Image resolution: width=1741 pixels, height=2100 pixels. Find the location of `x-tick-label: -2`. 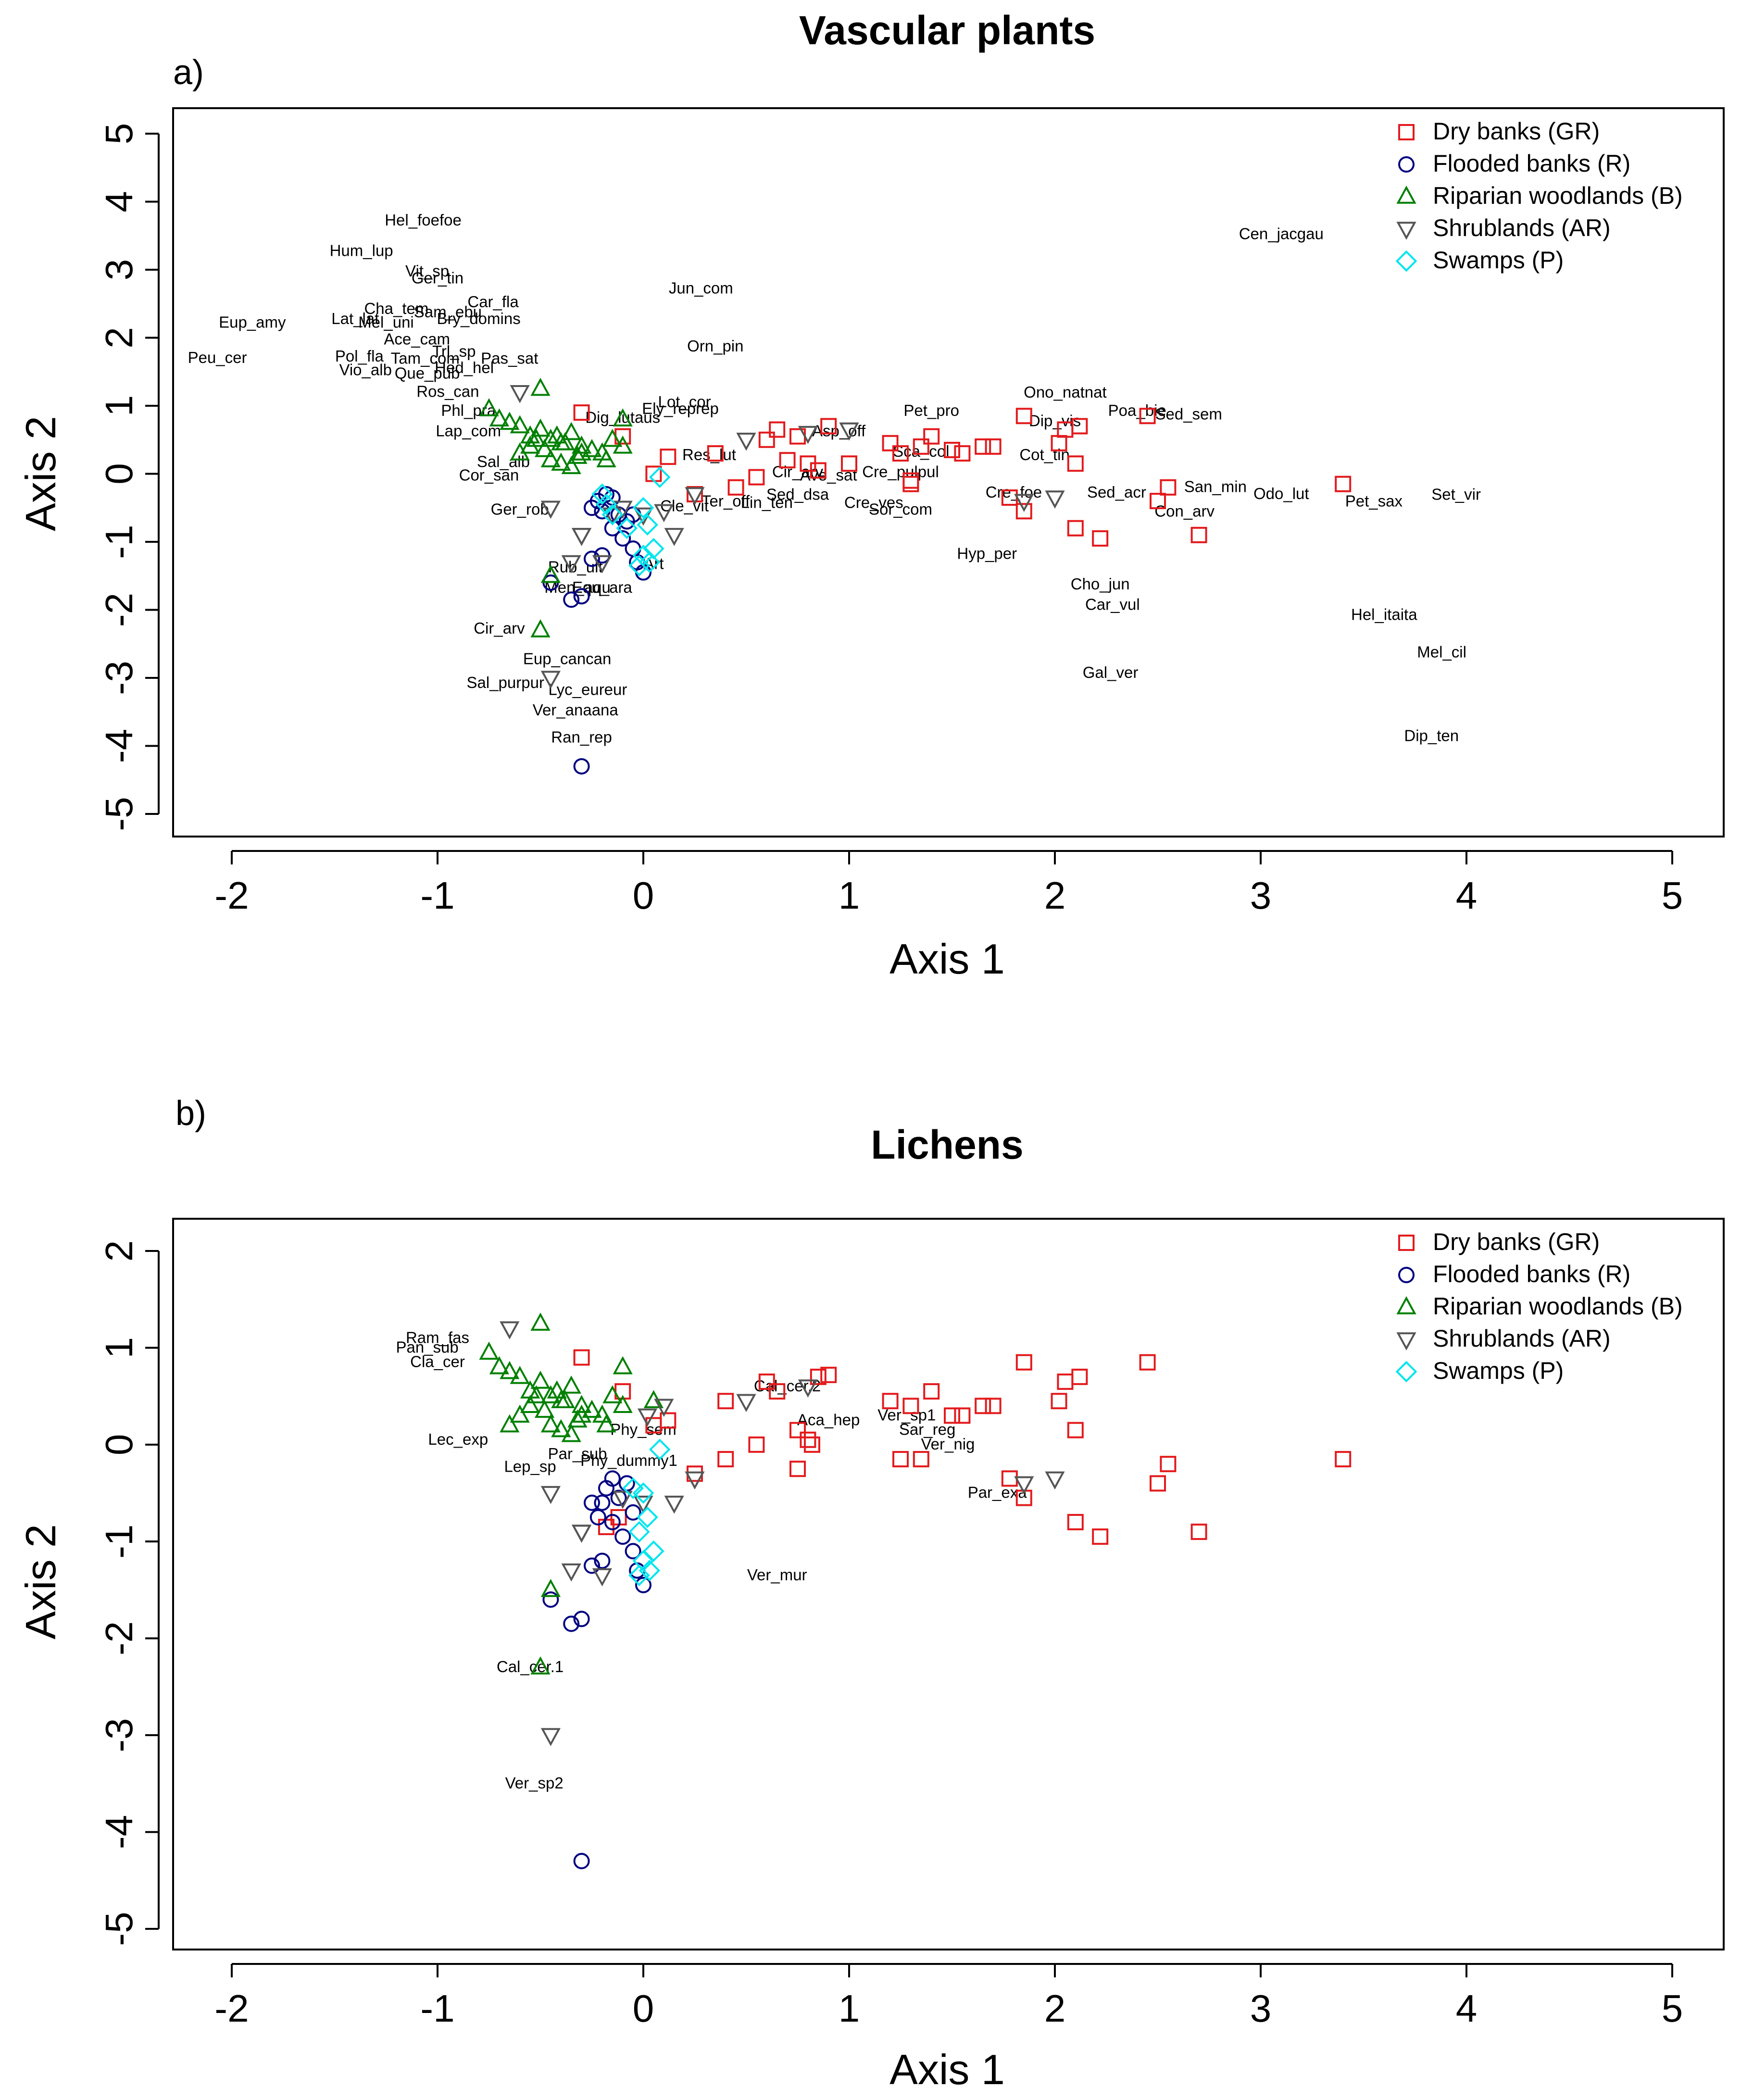

x-tick-label: -2 is located at coordinates (231, 896).